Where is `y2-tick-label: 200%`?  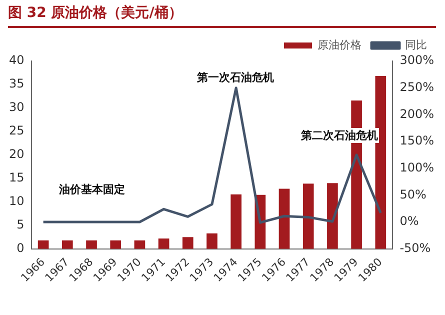
y2-tick-label: 200% is located at coordinates (417, 113).